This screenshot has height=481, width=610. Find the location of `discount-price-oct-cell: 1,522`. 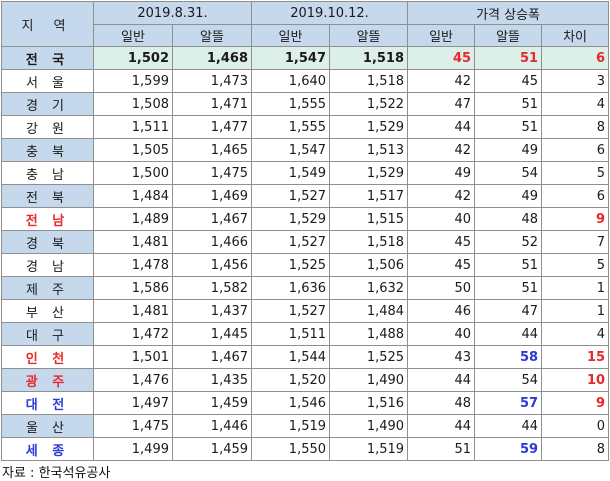

discount-price-oct-cell: 1,522 is located at coordinates (369, 104).